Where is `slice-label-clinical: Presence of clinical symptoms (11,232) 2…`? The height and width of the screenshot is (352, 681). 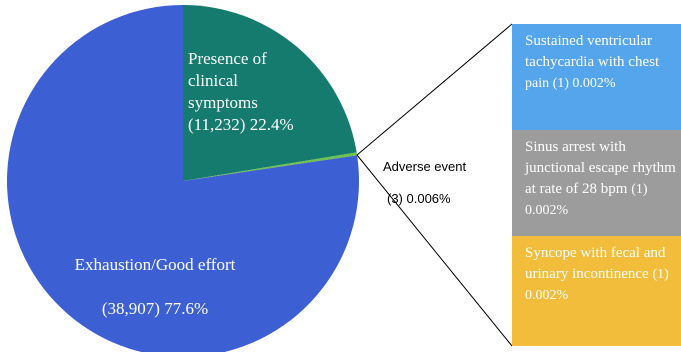
slice-label-clinical: Presence of clinical symptoms (11,232) 2… is located at coordinates (241, 91).